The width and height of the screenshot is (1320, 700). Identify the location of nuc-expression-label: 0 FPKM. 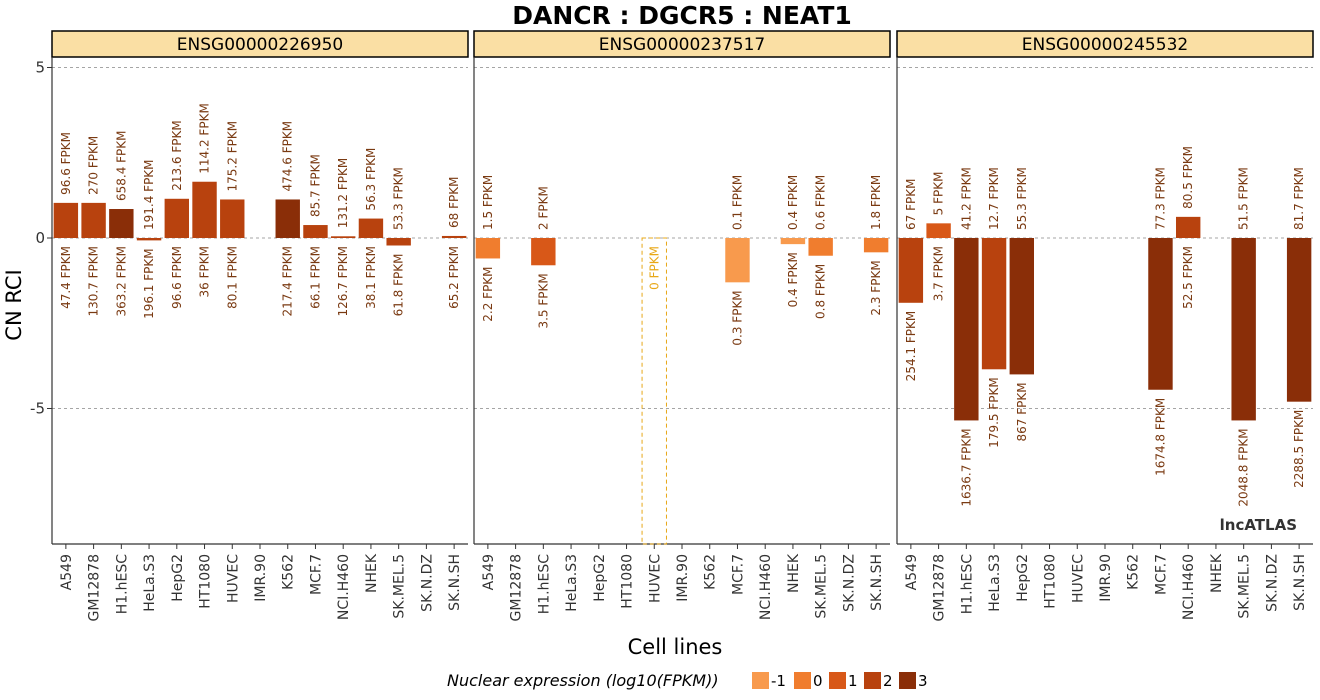
(654, 268).